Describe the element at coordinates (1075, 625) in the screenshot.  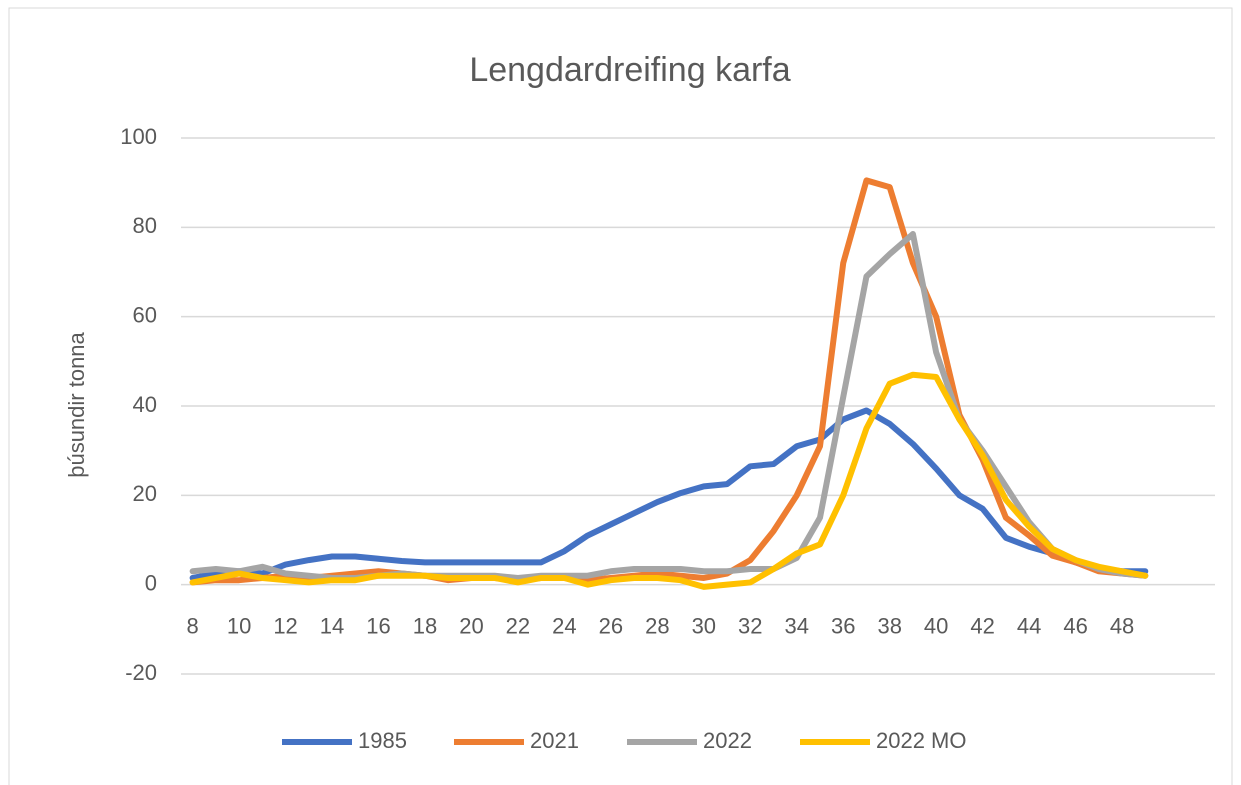
I see `x-tick-label: 46` at that location.